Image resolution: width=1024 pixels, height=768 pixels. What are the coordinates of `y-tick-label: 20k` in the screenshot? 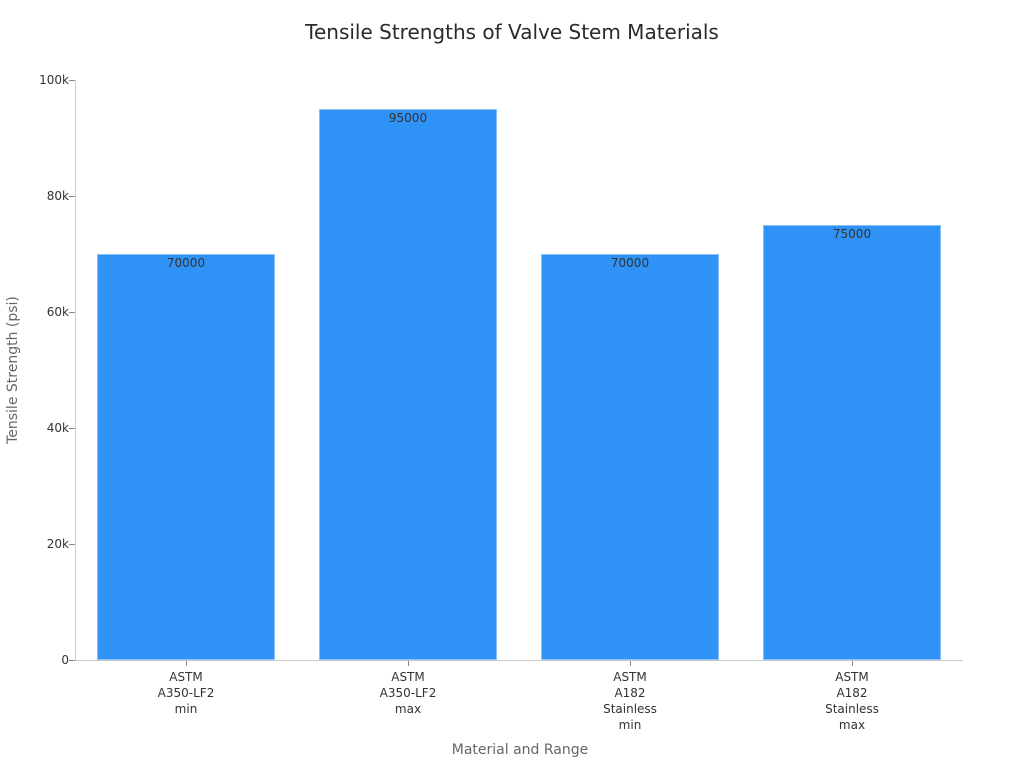 It's located at (57, 544).